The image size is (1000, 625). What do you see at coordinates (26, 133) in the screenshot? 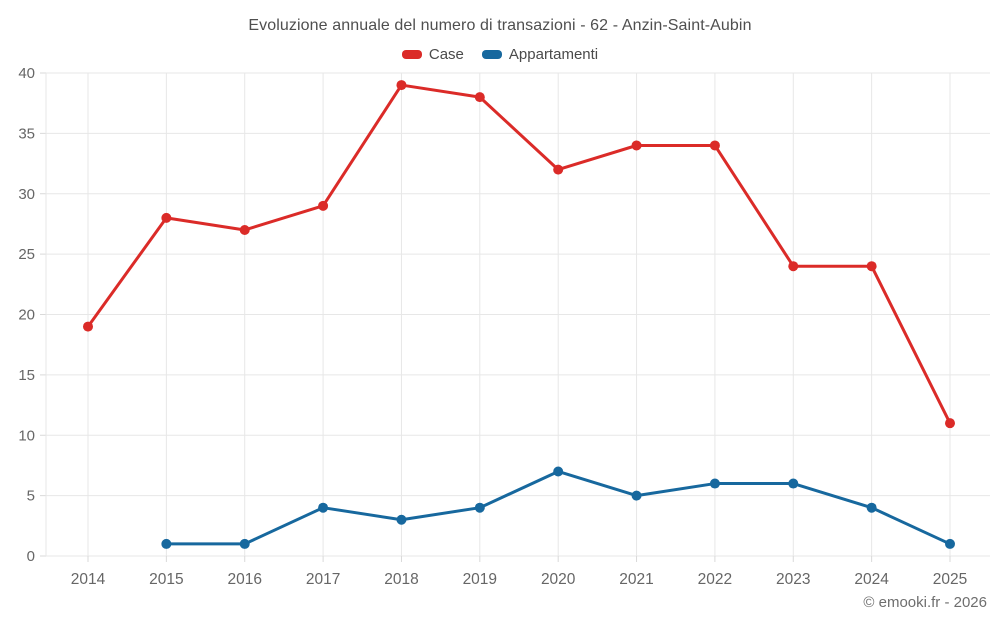
I see `y-axis-tick-label: 35` at bounding box center [26, 133].